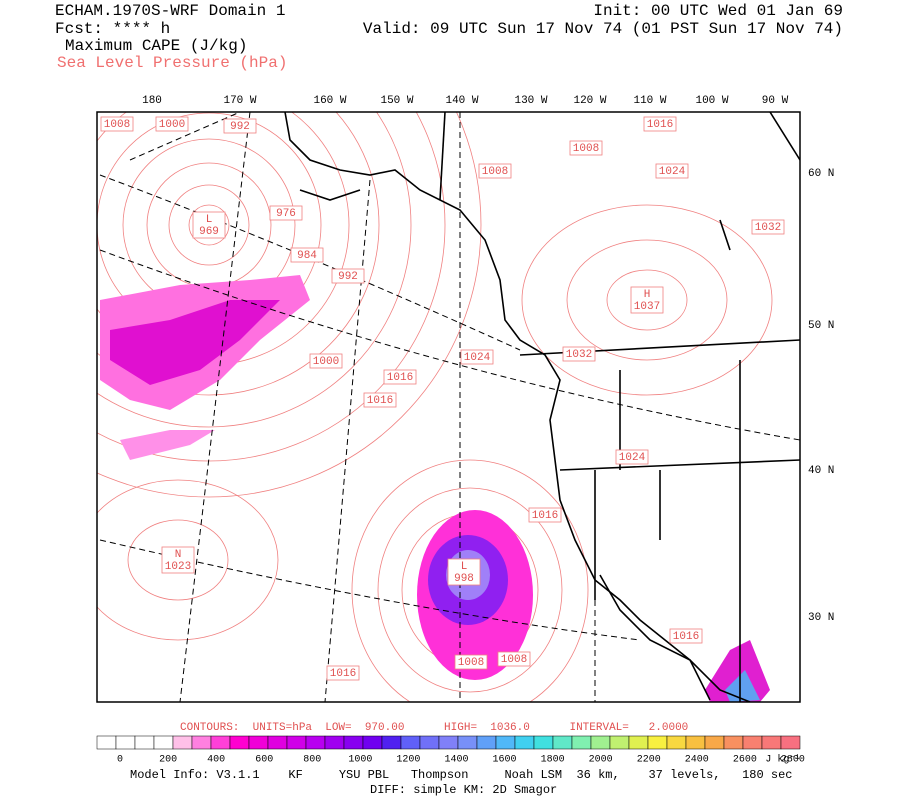 The width and height of the screenshot is (900, 805). I want to click on contour-label: 1000, so click(172, 125).